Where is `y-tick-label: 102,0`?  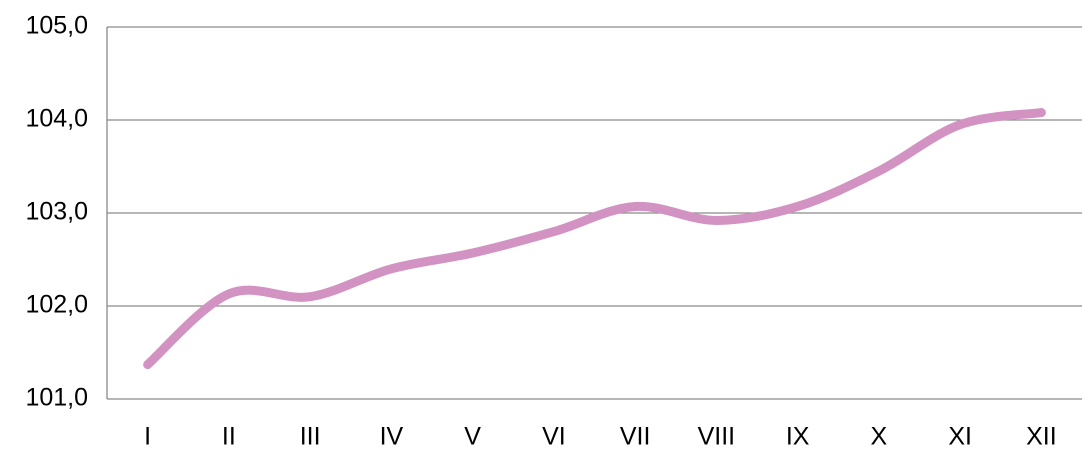
y-tick-label: 102,0 is located at coordinates (56, 305).